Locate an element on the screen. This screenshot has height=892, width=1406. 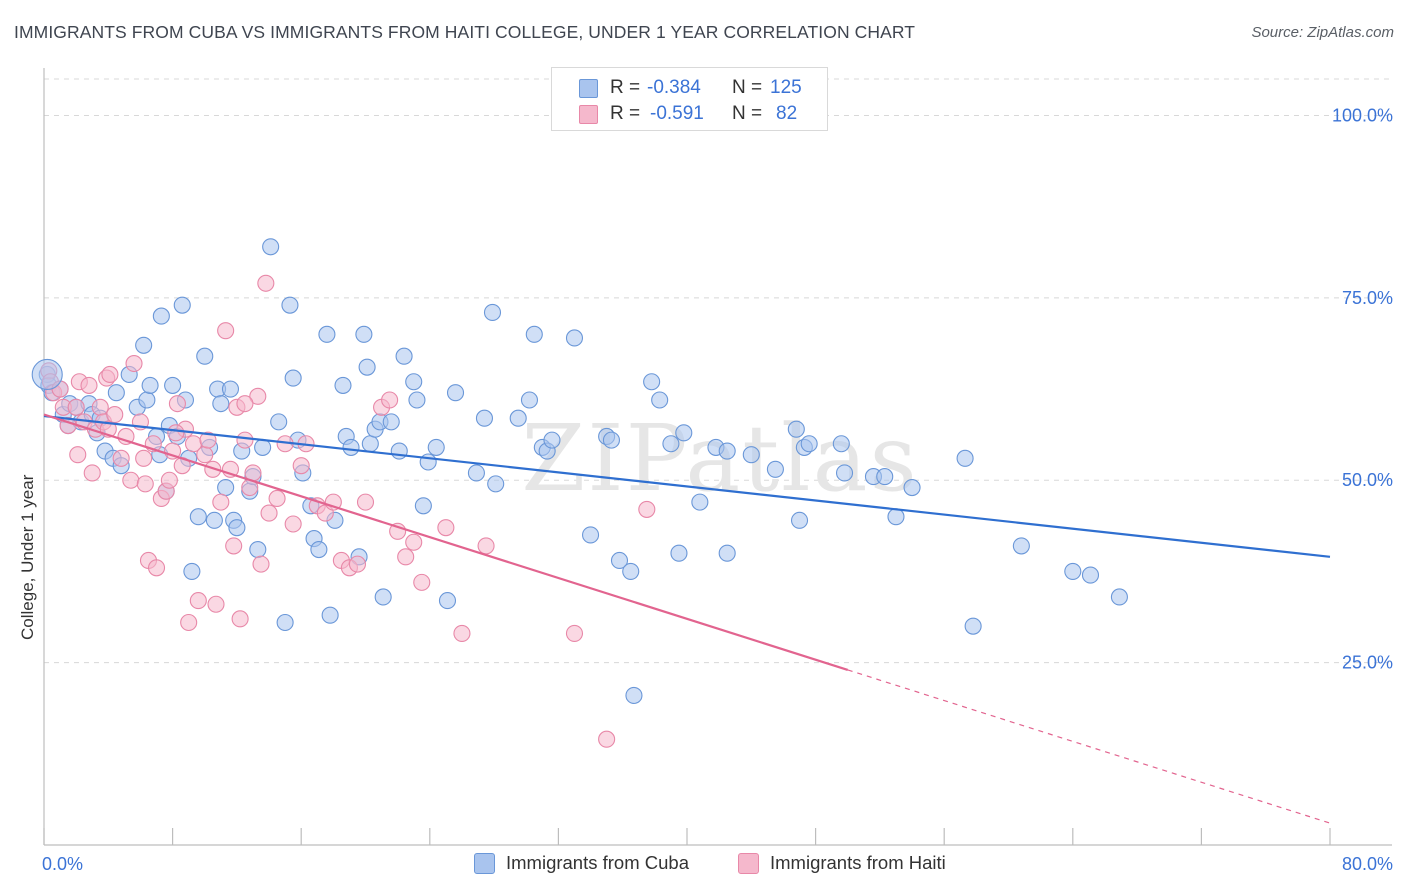
y-tick-label: 100.0% is located at coordinates (1362, 115).